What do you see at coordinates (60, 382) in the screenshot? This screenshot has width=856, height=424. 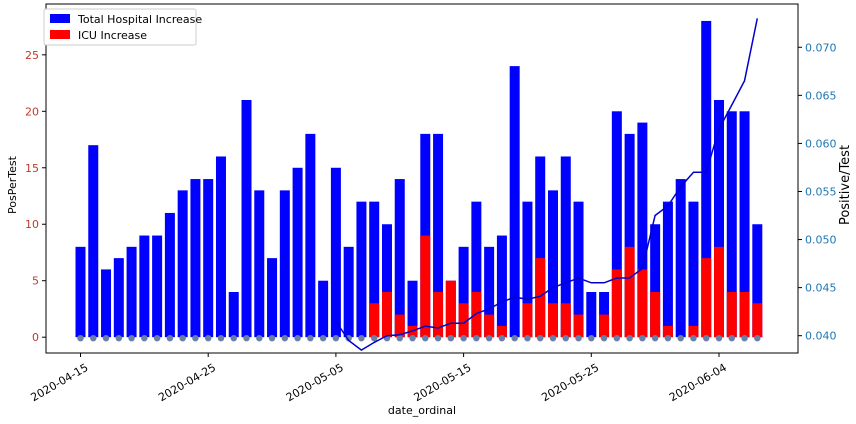 I see `x-tick-label: 2020-04-15` at bounding box center [60, 382].